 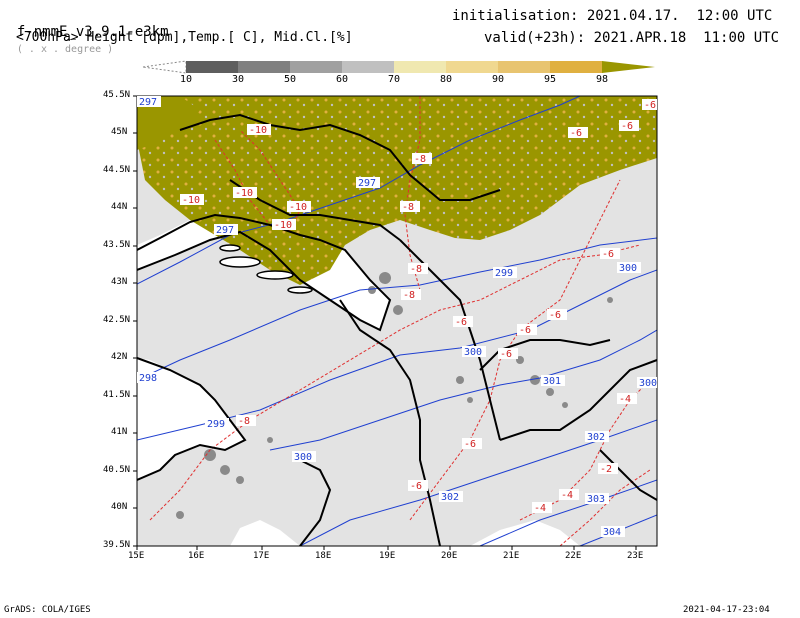 What do you see at coordinates (117, 320) in the screenshot?
I see `lat-label: 42.5N` at bounding box center [117, 320].